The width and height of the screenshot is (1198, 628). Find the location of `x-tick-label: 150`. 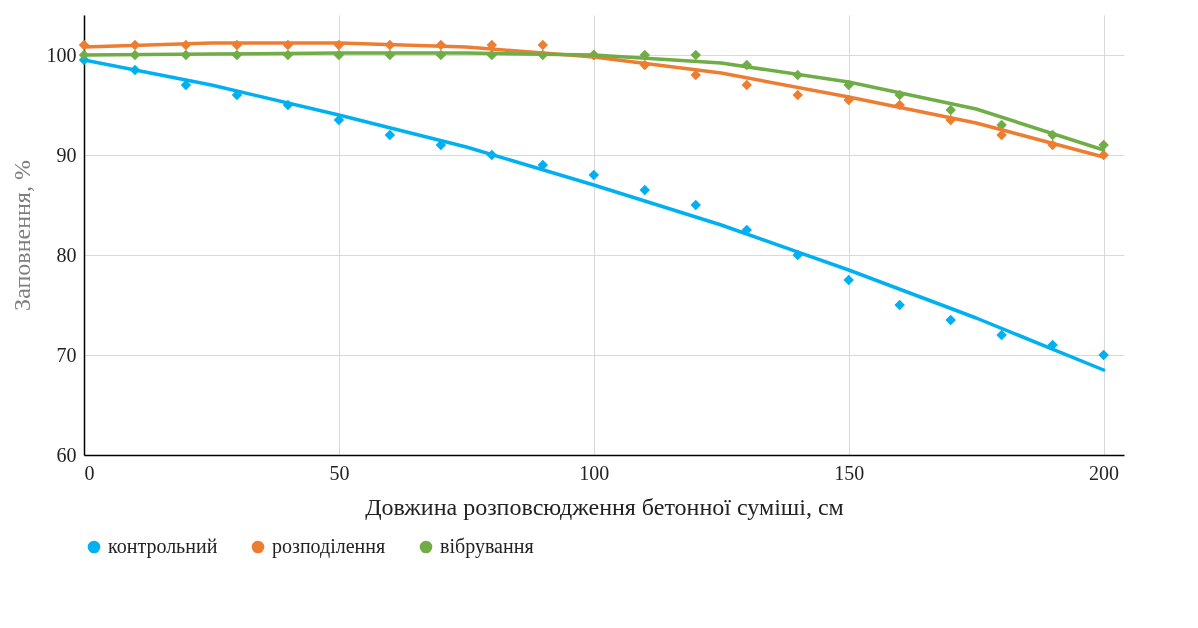

x-tick-label: 150 is located at coordinates (849, 472).